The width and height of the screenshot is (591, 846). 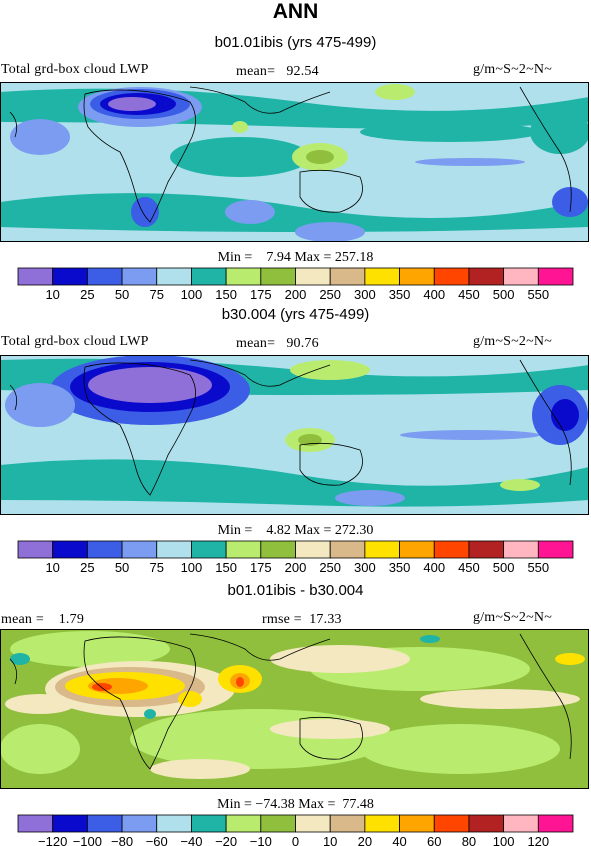 What do you see at coordinates (512, 617) in the screenshot?
I see `panel-3-units: g/m~S~2~N~` at bounding box center [512, 617].